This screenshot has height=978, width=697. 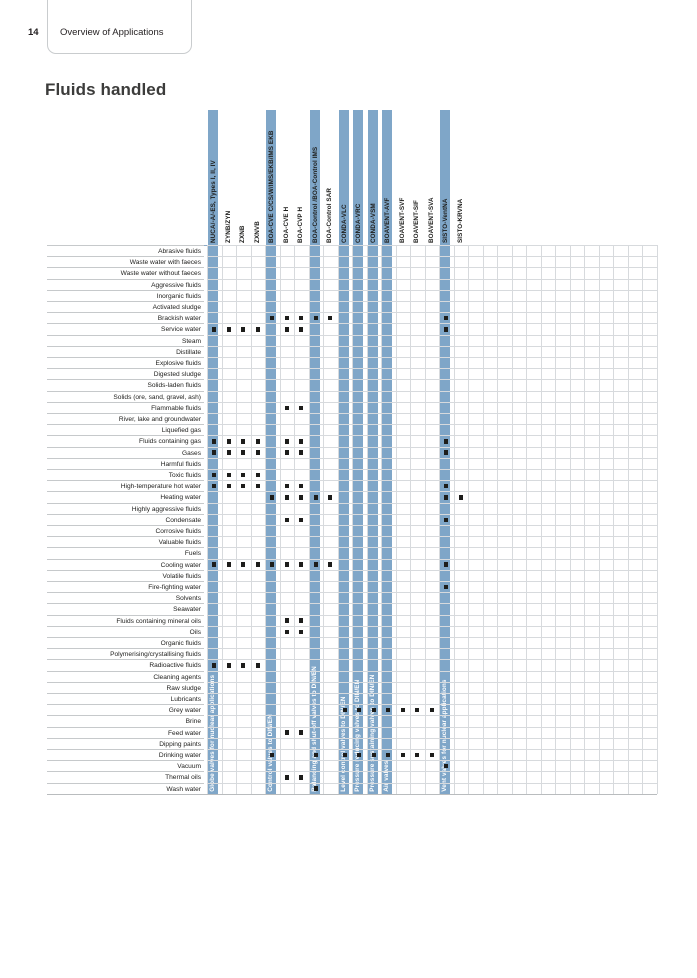 I want to click on row-label: Grey water, so click(x=125, y=709).